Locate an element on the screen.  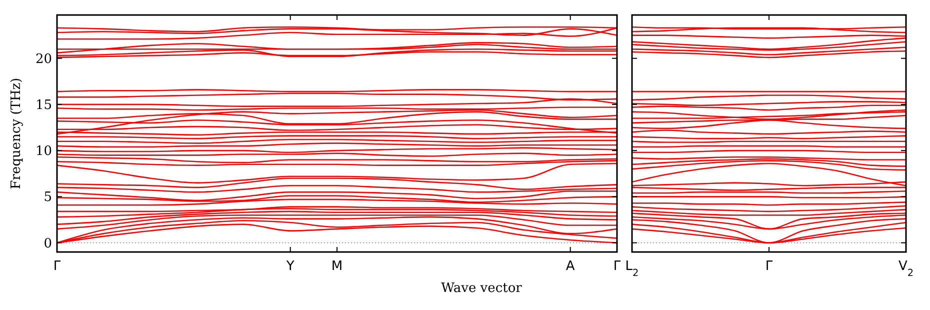
x-tick-label: L$_{2}$ is located at coordinates (632, 268).